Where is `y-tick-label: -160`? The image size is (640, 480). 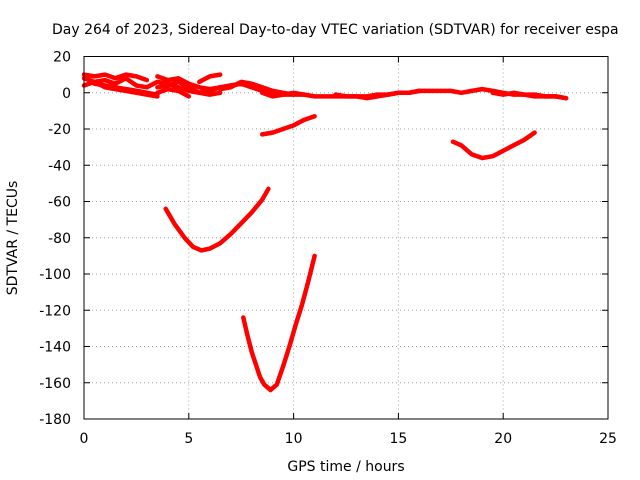 y-tick-label: -160 is located at coordinates (55, 384).